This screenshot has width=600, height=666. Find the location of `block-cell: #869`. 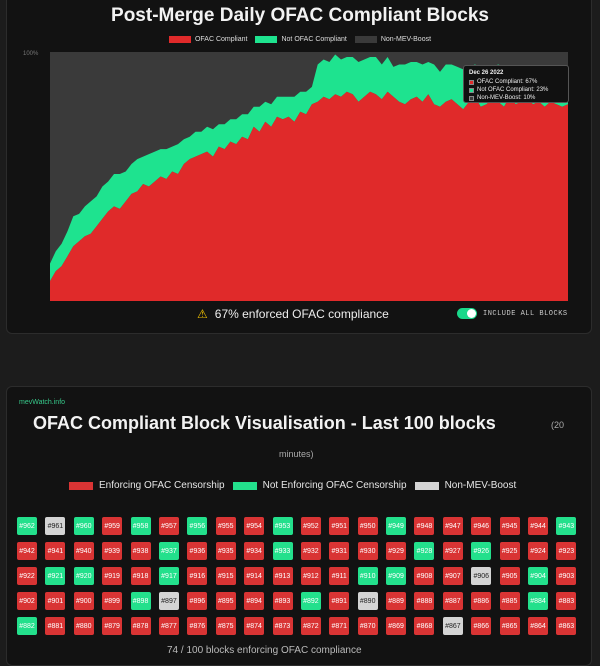

block-cell: #869 is located at coordinates (396, 626).